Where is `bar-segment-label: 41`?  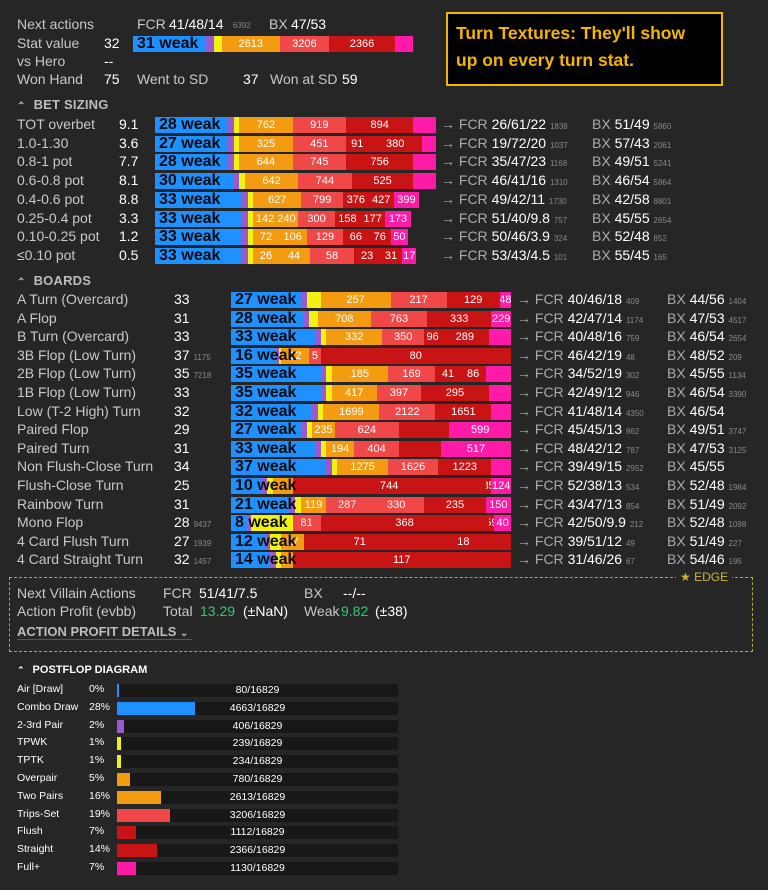
bar-segment-label: 41 is located at coordinates (448, 374).